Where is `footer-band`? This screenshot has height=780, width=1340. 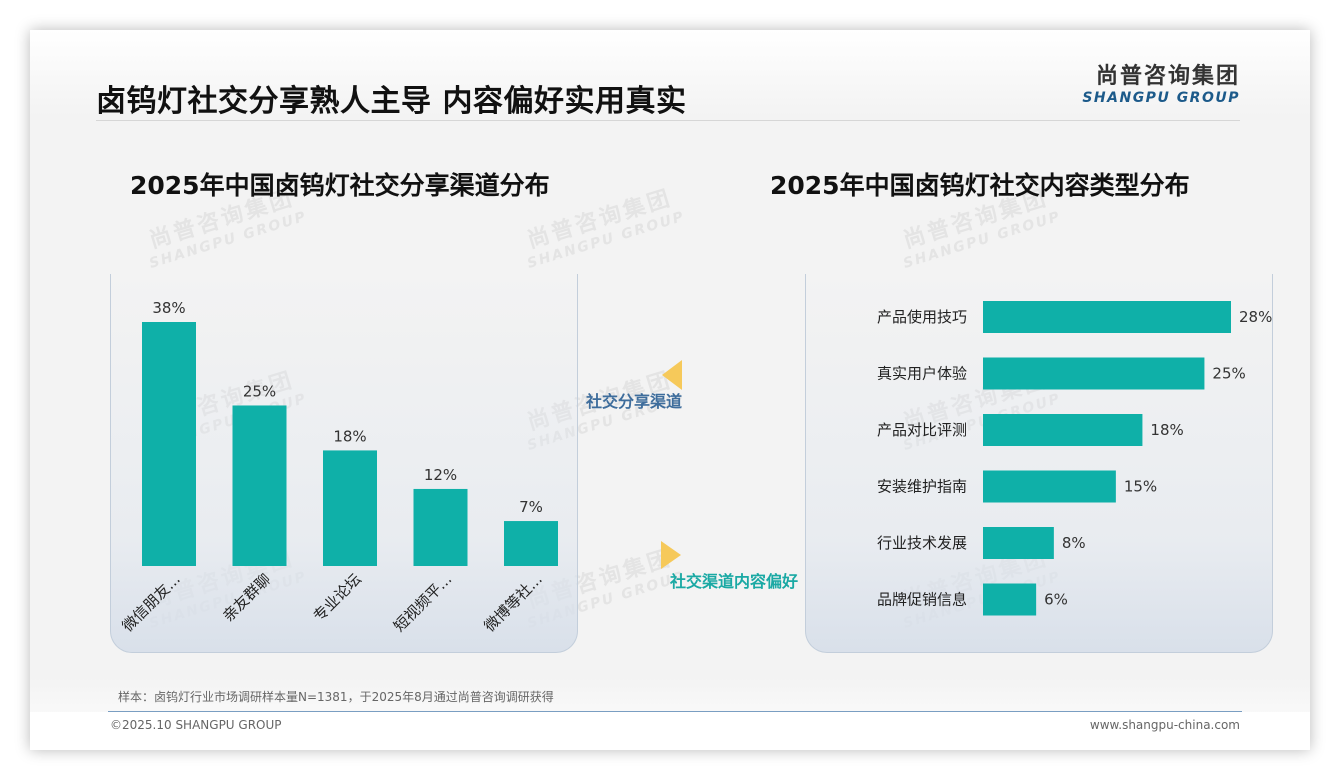 footer-band is located at coordinates (670, 731).